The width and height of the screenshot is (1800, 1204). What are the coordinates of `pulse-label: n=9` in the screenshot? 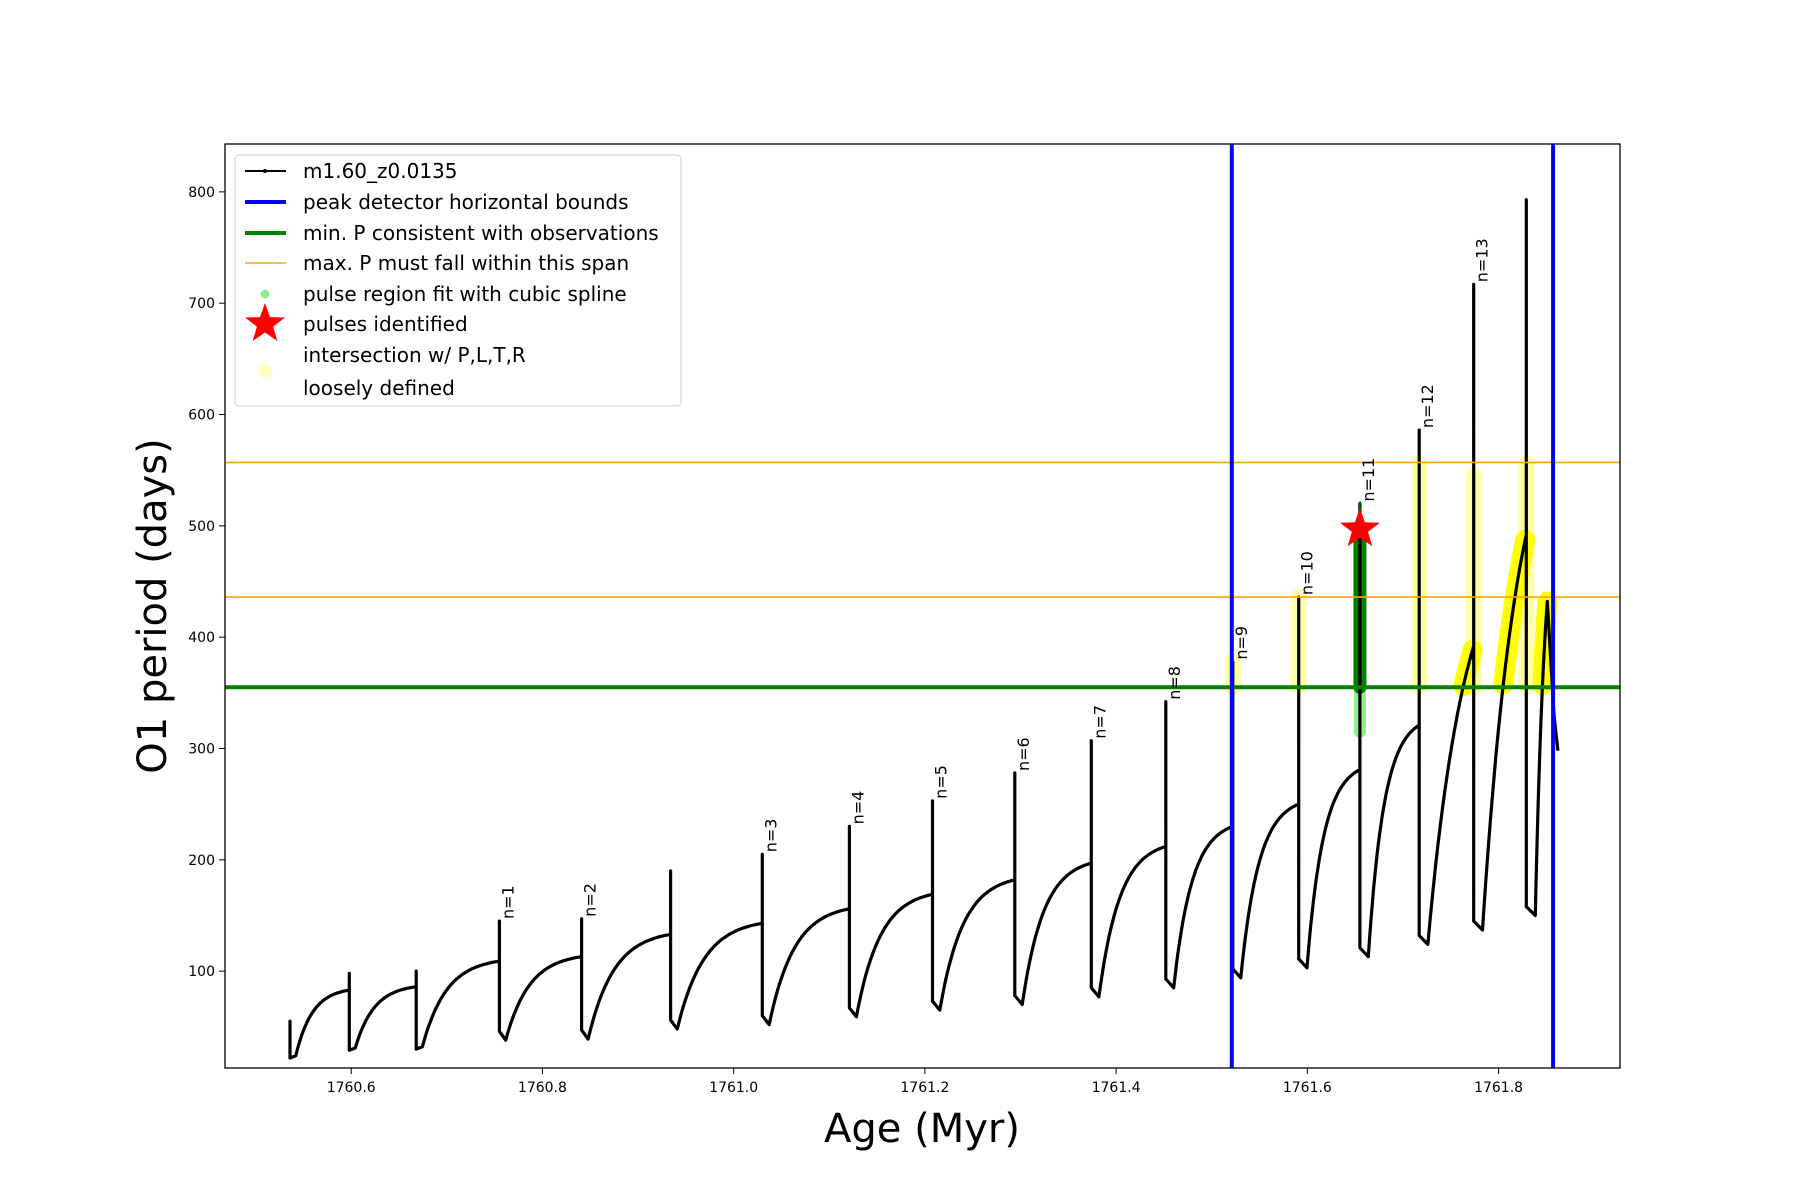 It's located at (1241, 643).